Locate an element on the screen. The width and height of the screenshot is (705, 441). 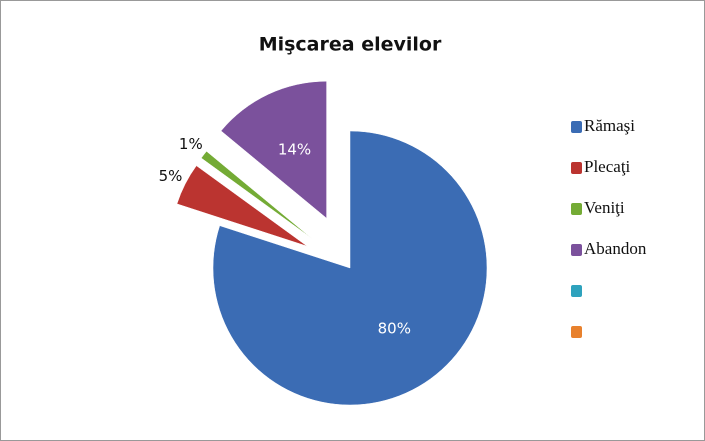
legend-label: Veniţi is located at coordinates (604, 207).